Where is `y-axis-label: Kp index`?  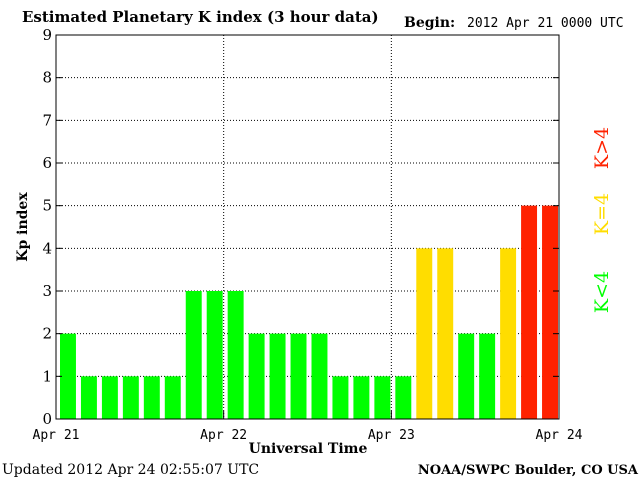
y-axis-label: Kp index is located at coordinates (23, 227).